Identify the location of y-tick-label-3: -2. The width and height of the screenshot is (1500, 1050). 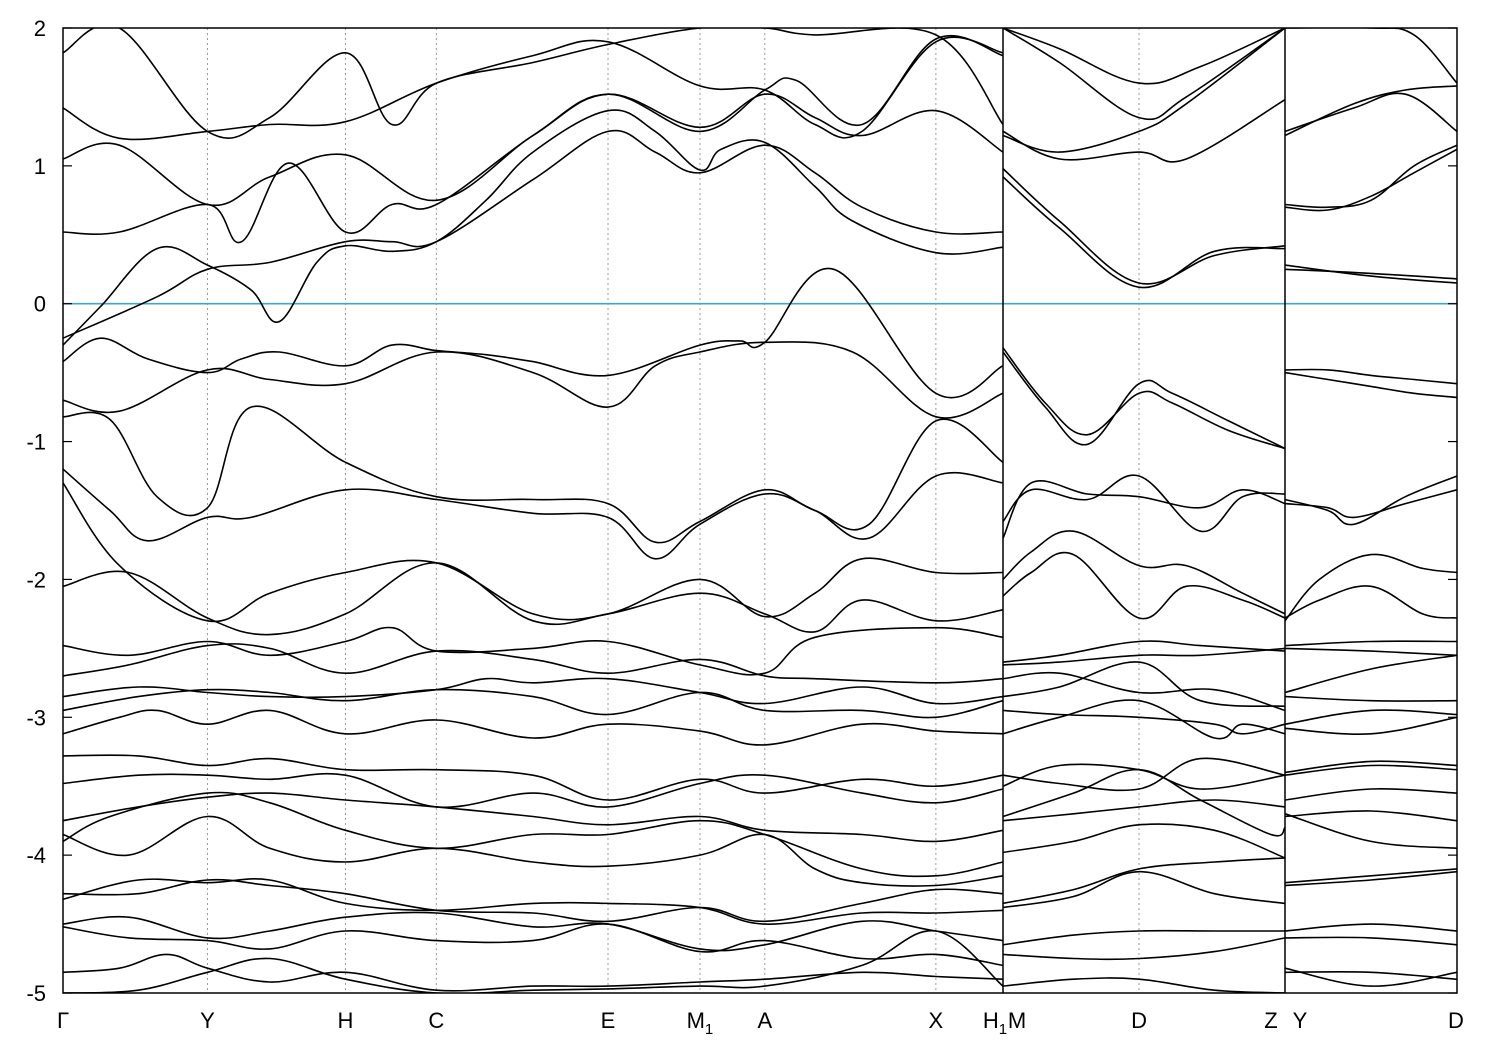
(36, 579).